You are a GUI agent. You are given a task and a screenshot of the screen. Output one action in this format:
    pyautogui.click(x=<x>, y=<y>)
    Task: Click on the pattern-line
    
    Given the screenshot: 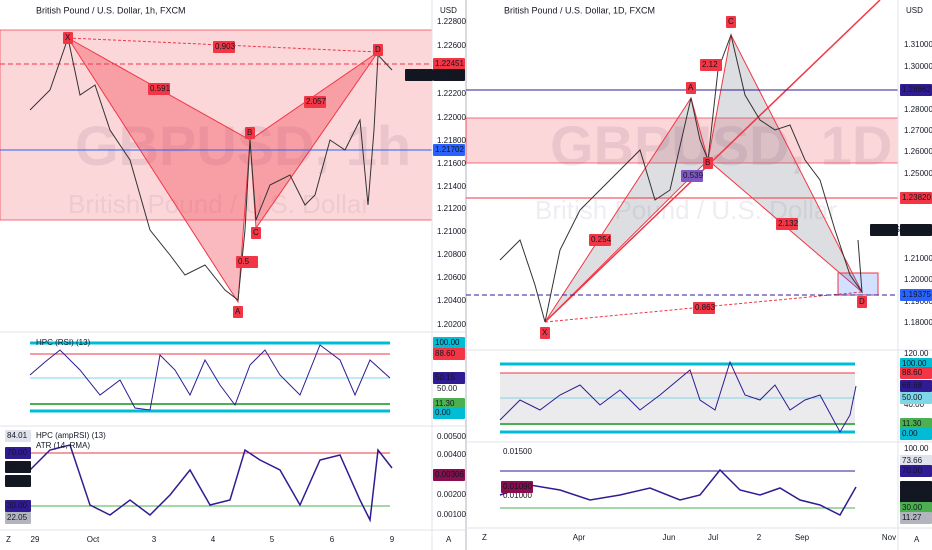 What is the action you would take?
    pyautogui.click(x=703, y=307)
    